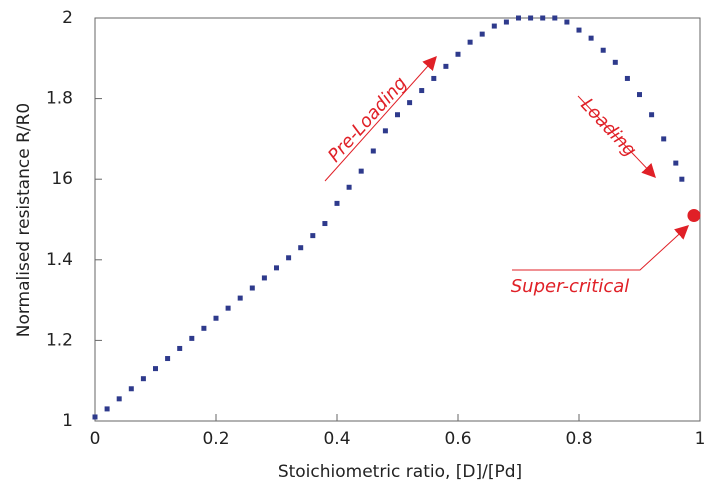 The image size is (704, 491). I want to click on y-tick-label: 1.2, so click(59, 340).